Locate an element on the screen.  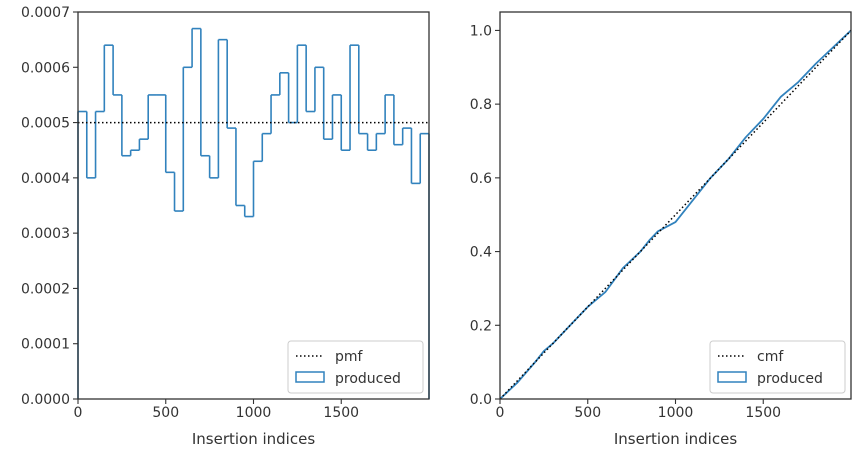
right-y-tick-label: 0.0 is located at coordinates (481, 400).